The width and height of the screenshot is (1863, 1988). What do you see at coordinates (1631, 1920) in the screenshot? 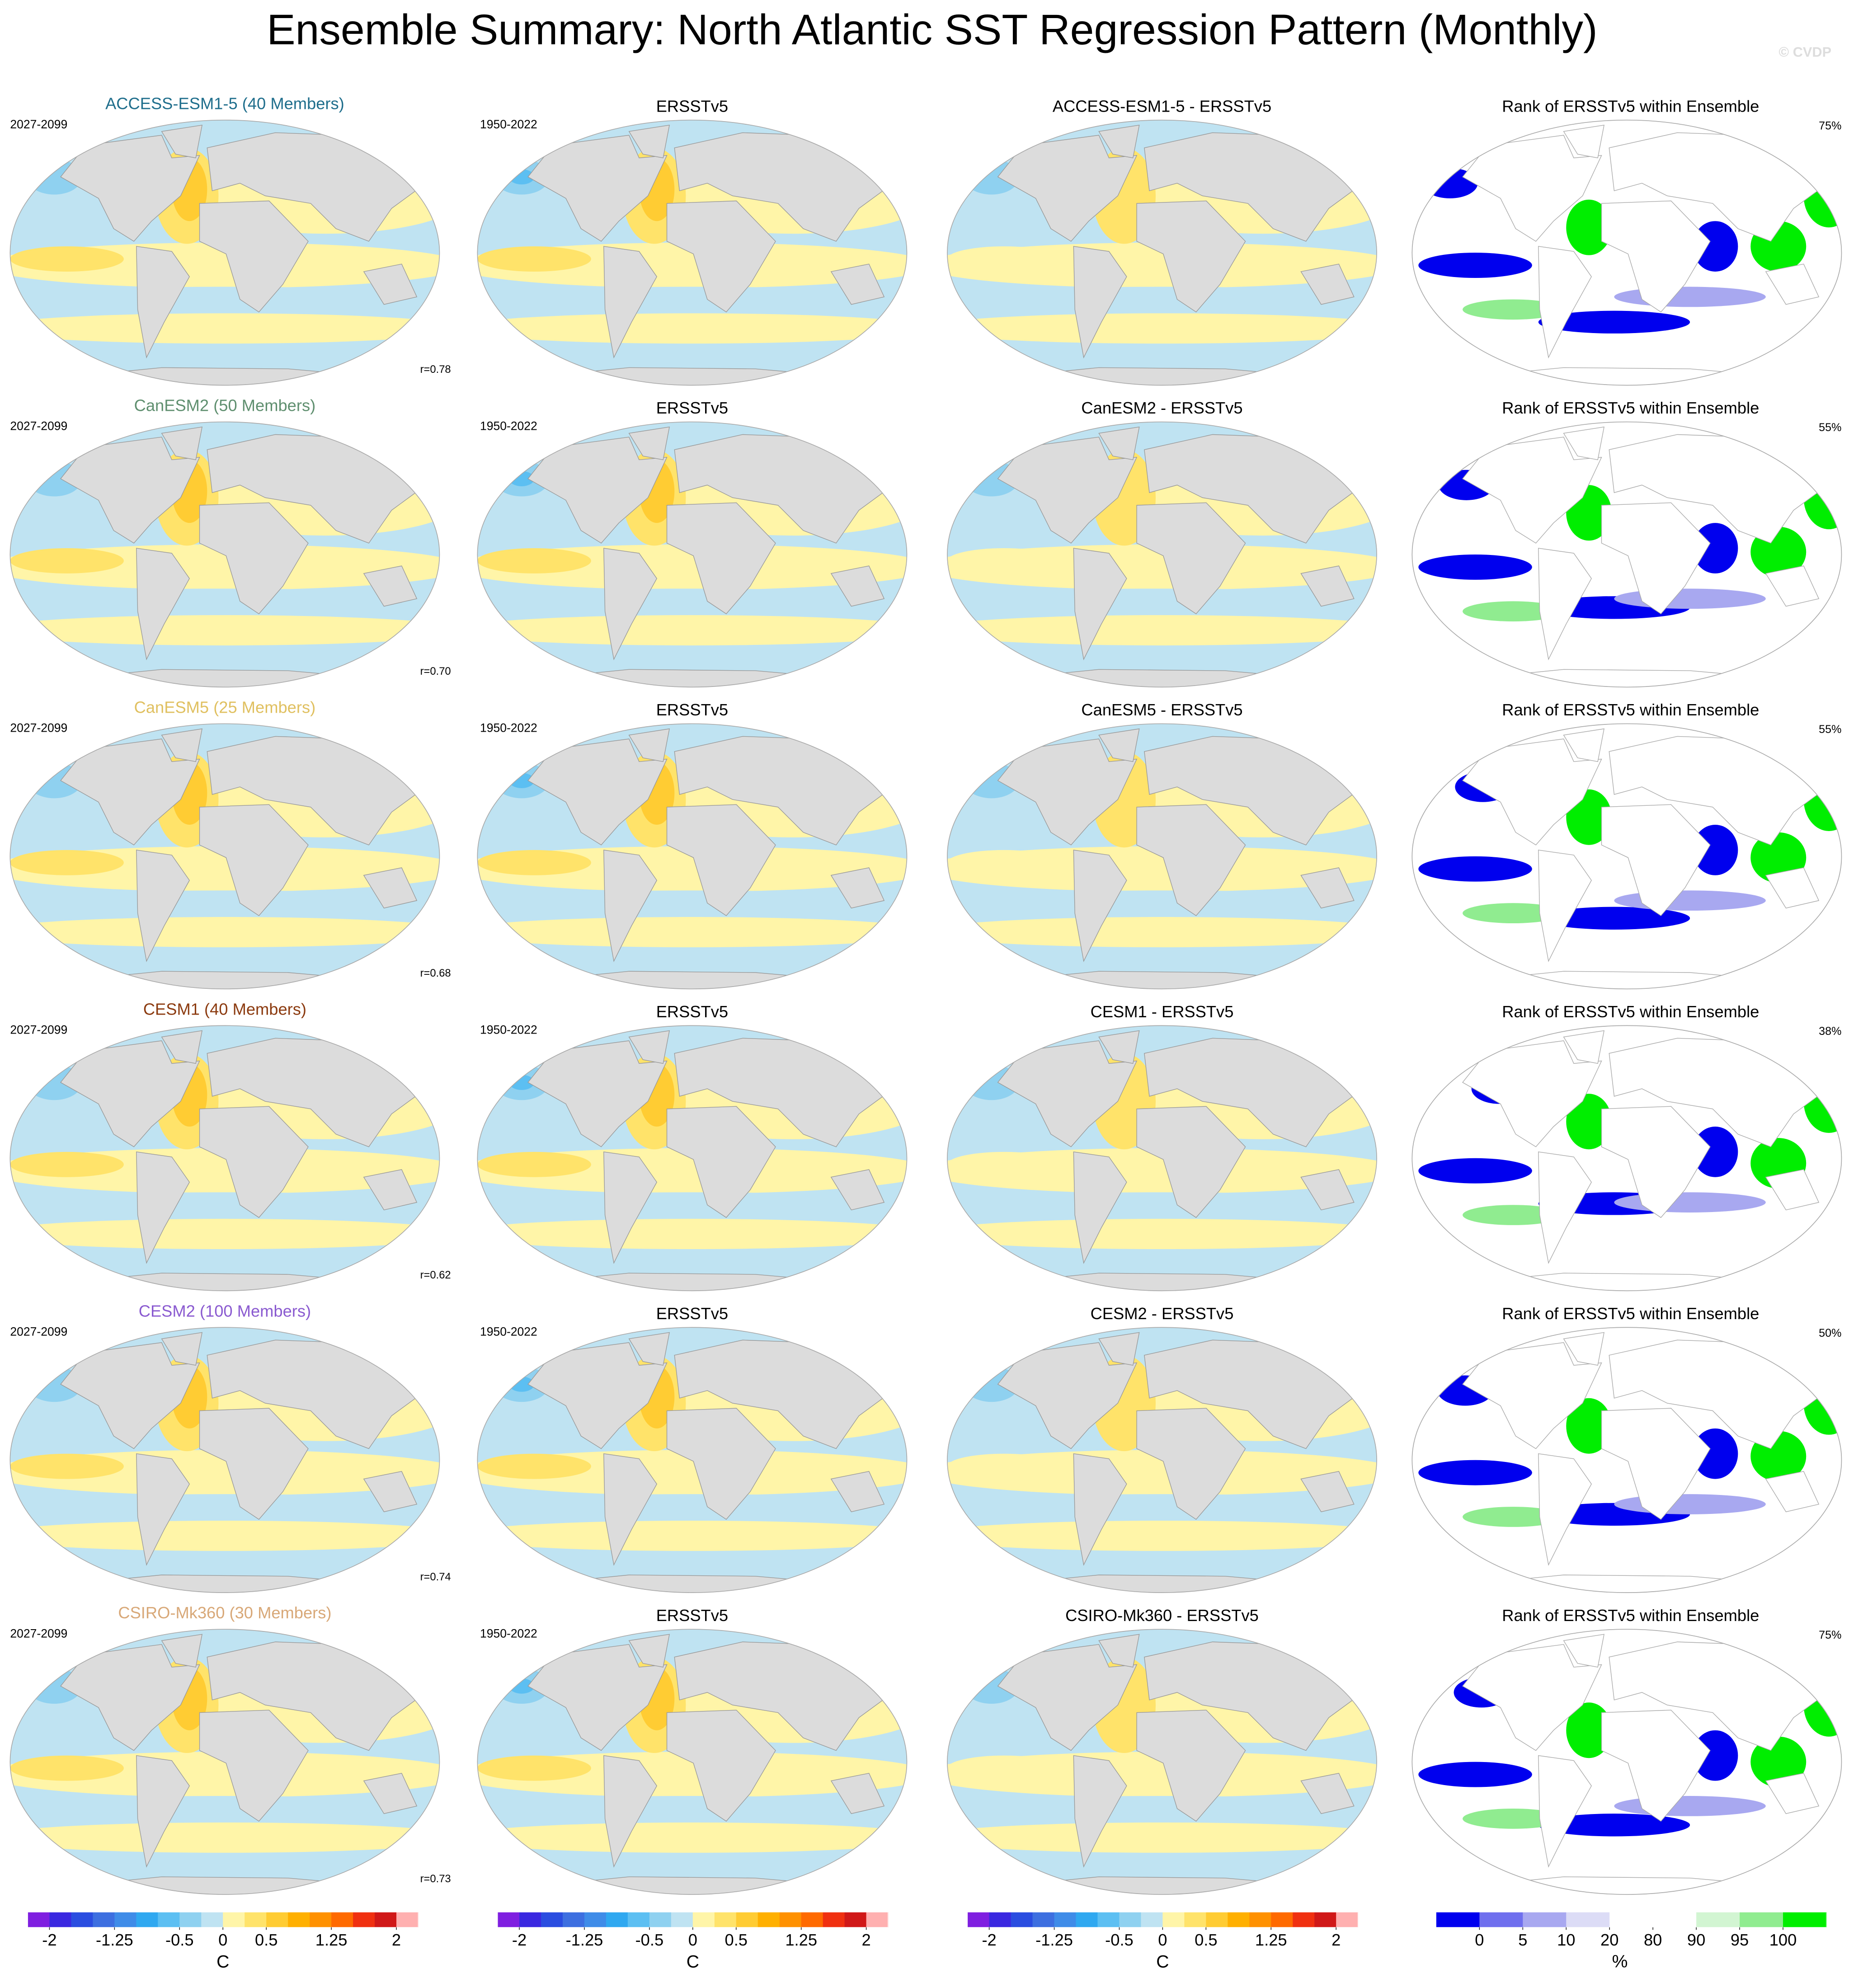
I see `colorbar-frame` at bounding box center [1631, 1920].